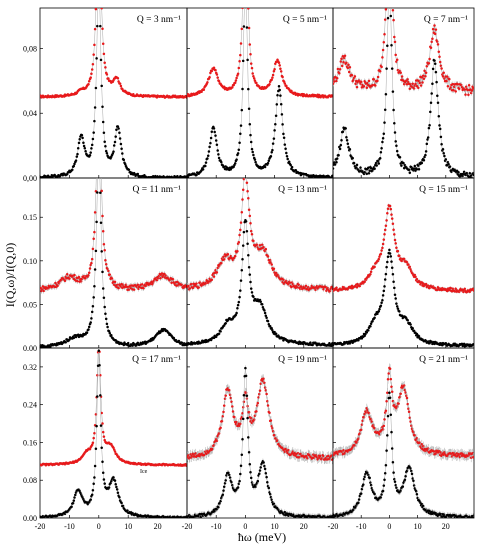 This screenshot has height=550, width=484. I want to click on y-tick-label: 0.16, so click(30, 442).